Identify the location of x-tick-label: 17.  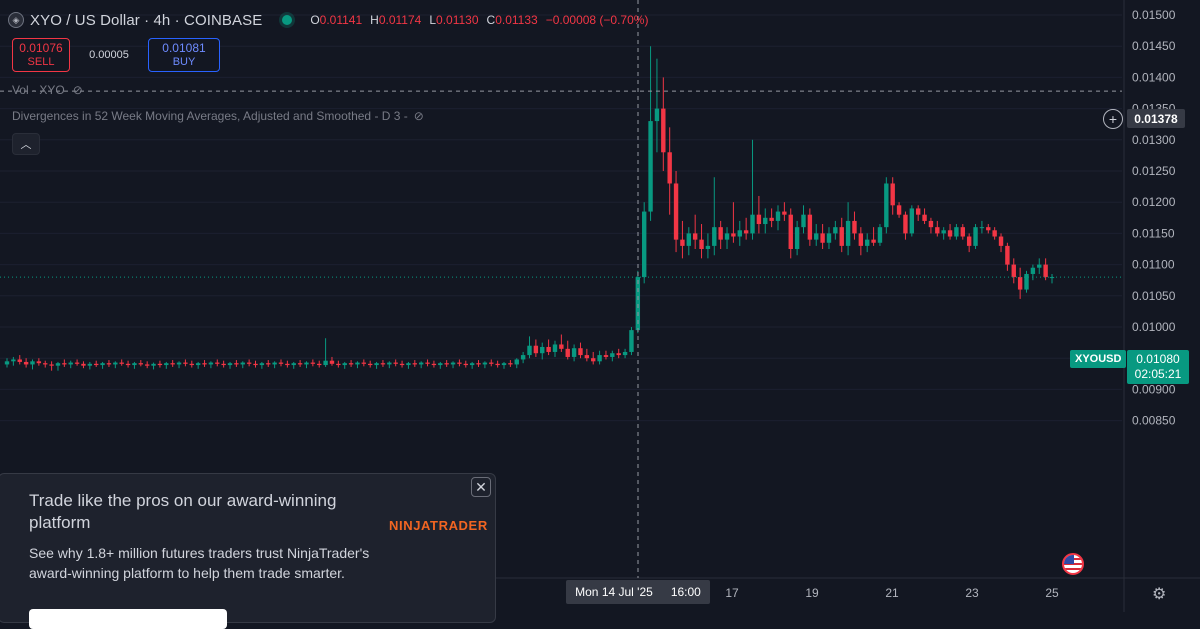
(732, 593).